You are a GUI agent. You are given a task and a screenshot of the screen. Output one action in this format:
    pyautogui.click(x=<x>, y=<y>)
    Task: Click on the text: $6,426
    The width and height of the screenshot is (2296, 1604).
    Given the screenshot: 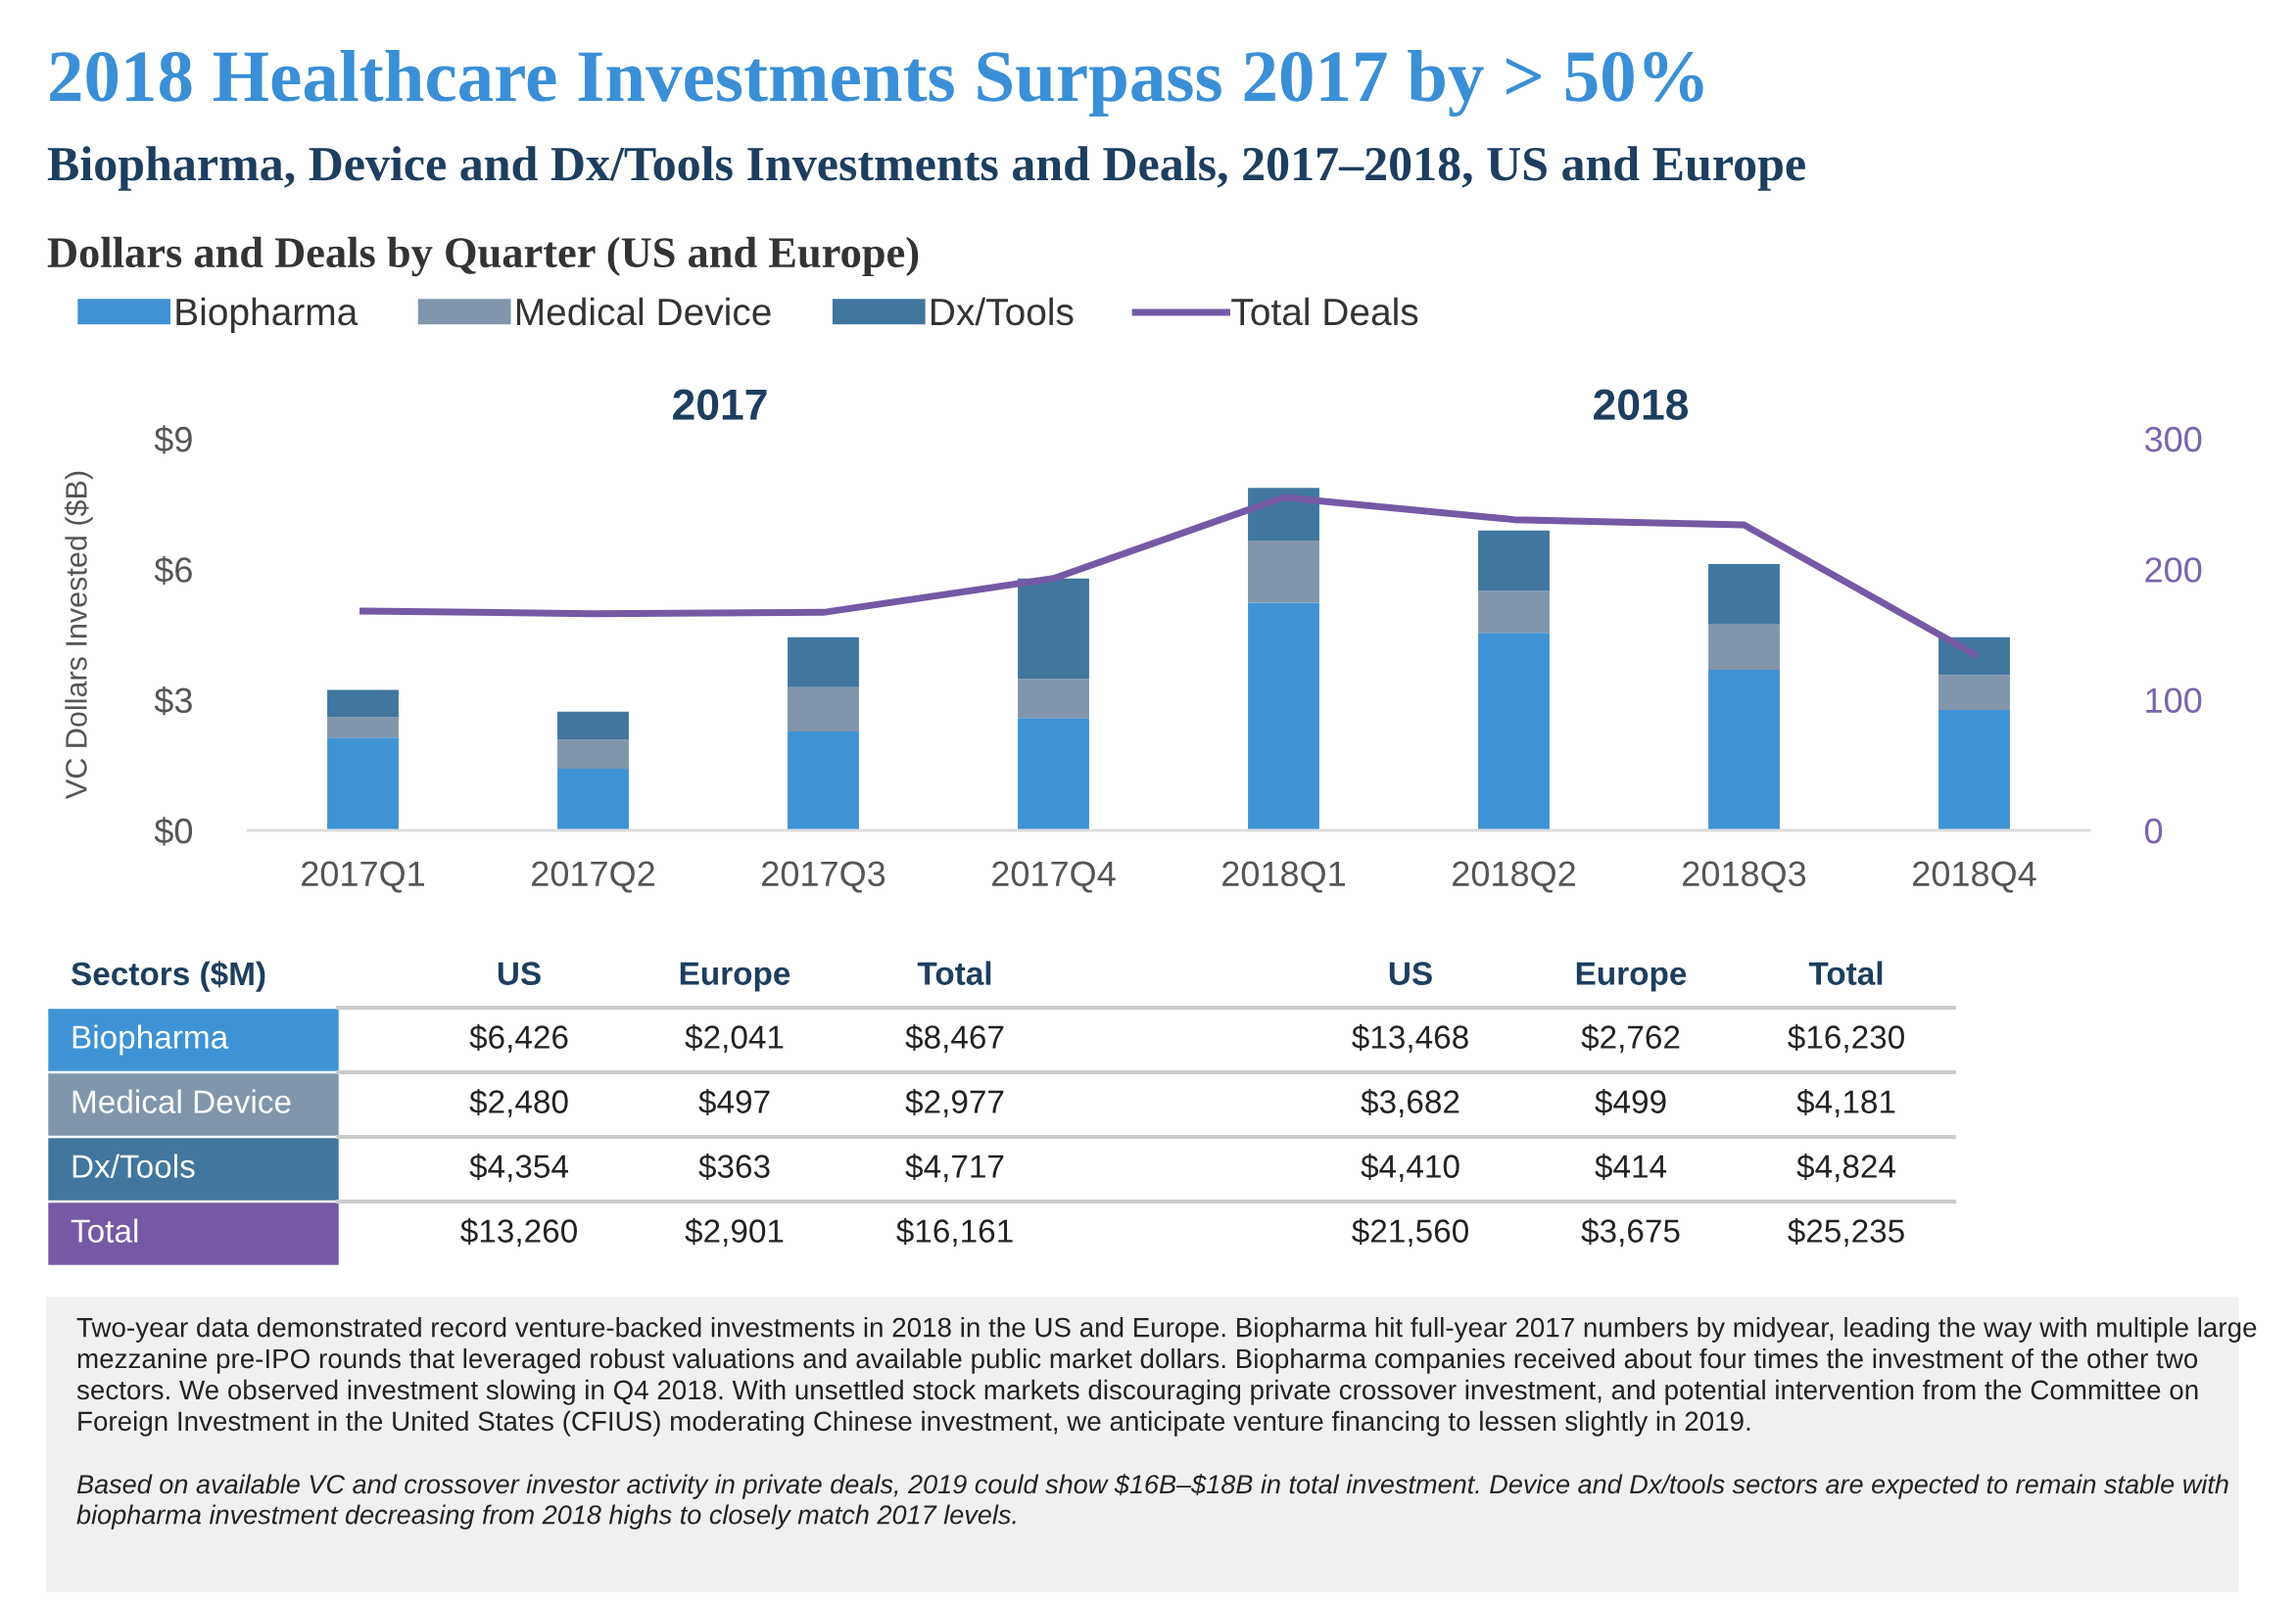 What is the action you would take?
    pyautogui.click(x=519, y=1038)
    